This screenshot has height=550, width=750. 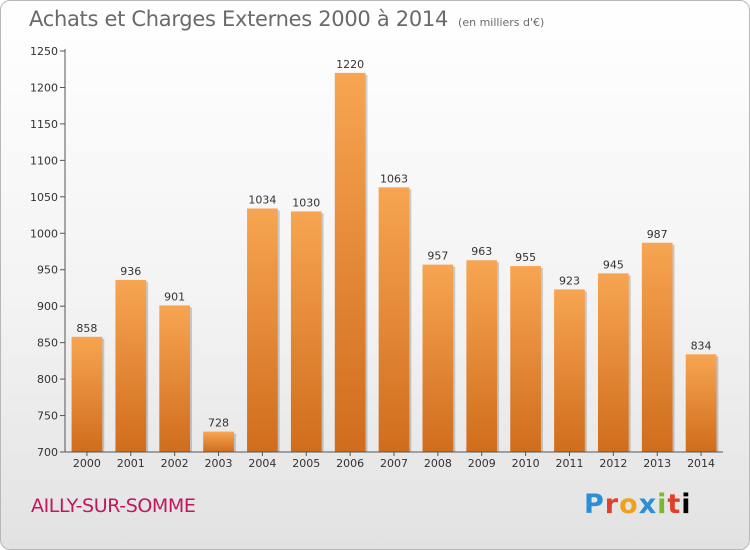 I want to click on x-tick-label: 2006, so click(x=350, y=463).